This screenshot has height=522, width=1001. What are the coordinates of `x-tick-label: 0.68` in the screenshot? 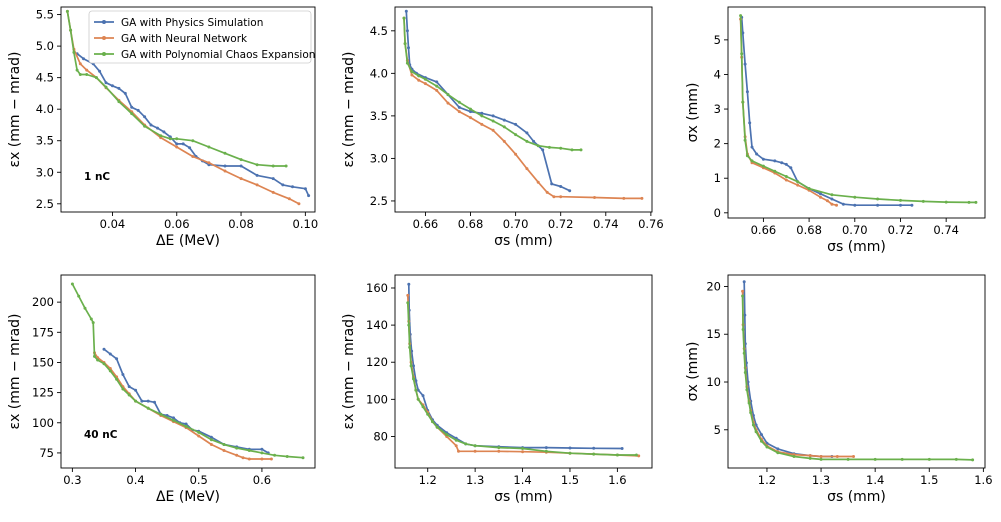 It's located at (471, 224).